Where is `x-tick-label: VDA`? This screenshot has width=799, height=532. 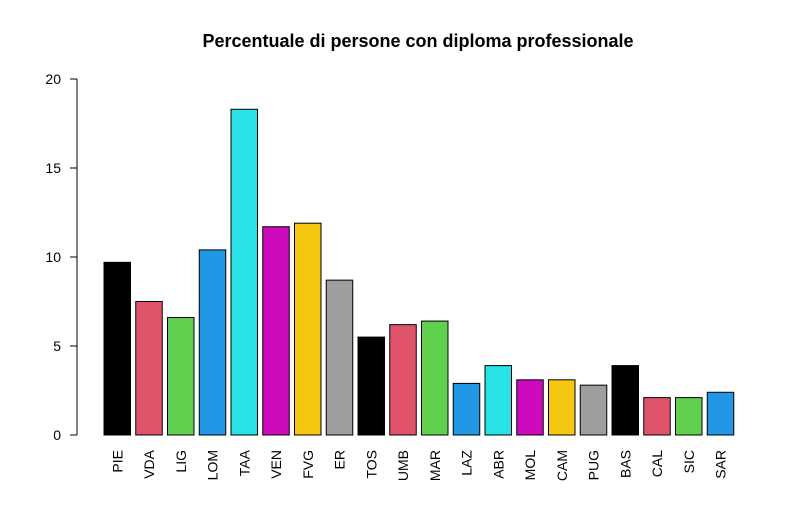
x-tick-label: VDA is located at coordinates (149, 463).